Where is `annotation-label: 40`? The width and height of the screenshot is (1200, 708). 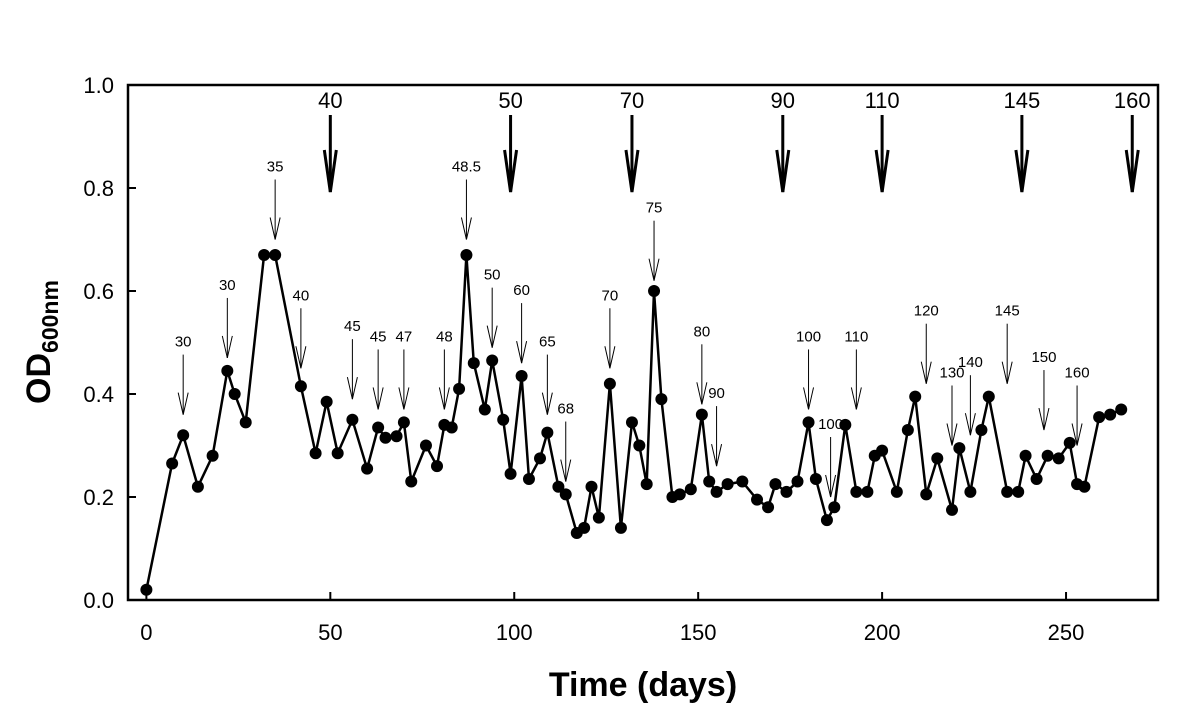
annotation-label: 40 is located at coordinates (301, 295).